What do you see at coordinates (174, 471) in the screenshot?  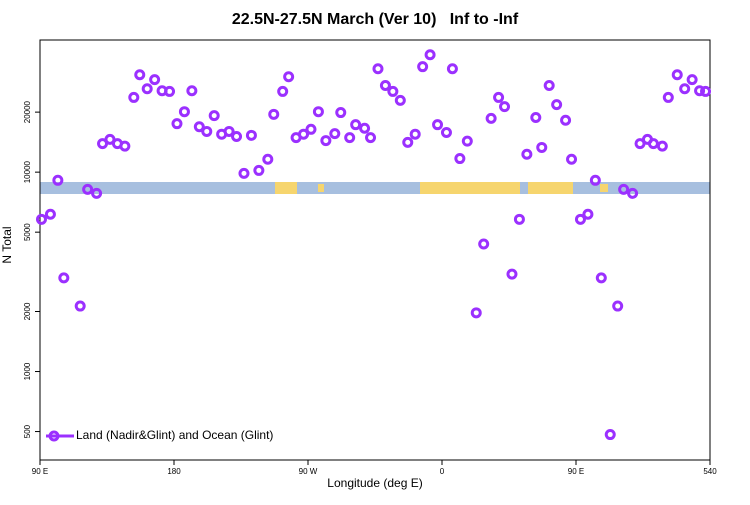 I see `x-tick-label: 180` at bounding box center [174, 471].